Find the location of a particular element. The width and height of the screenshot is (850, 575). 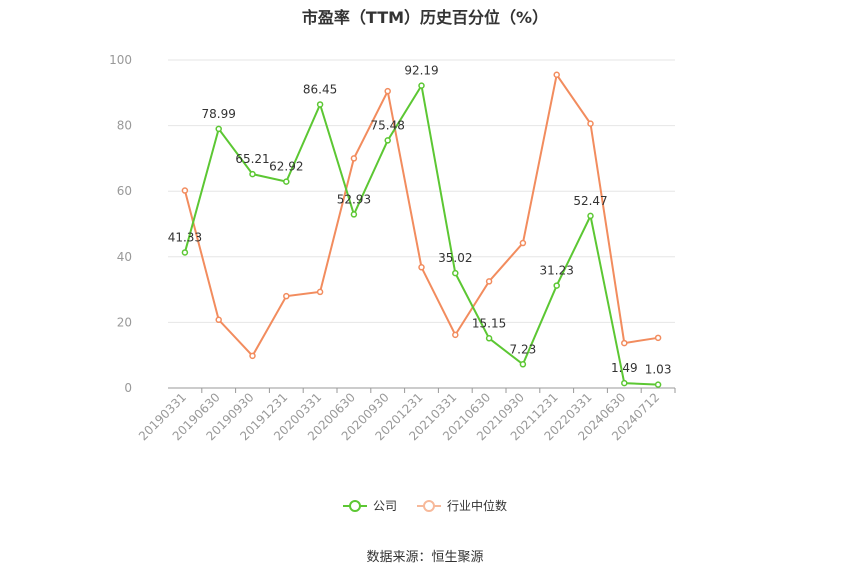

data-label-company: 78.99 is located at coordinates (219, 114).